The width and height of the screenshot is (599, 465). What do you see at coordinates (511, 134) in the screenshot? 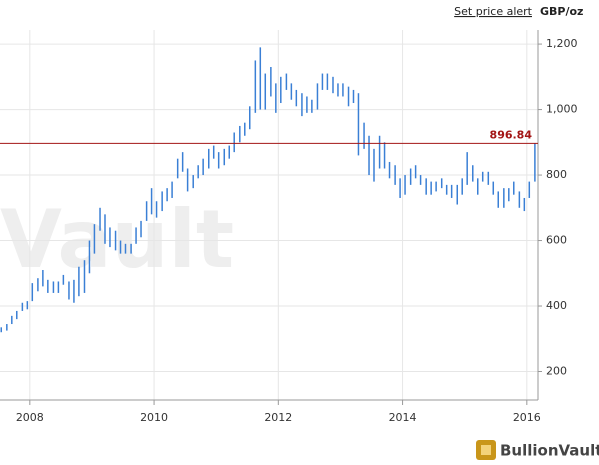
I see `current-price-label: 896.84` at bounding box center [511, 134].